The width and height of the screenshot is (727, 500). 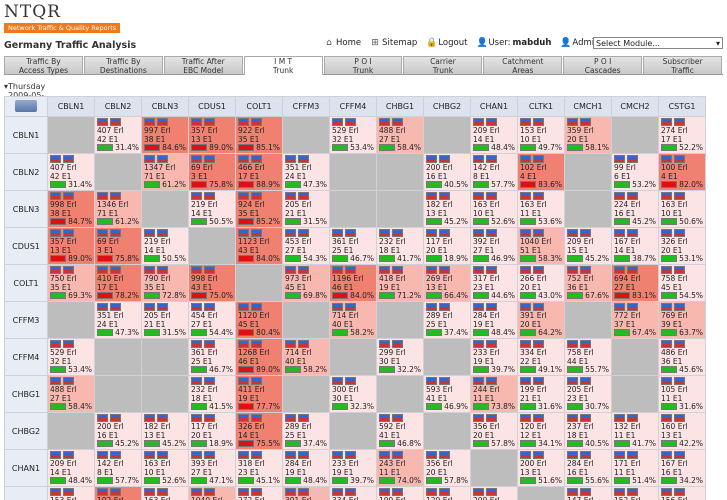 What do you see at coordinates (353, 468) in the screenshot?
I see `matrix-cell: 233 Erl 19 E1 39.7%` at bounding box center [353, 468].